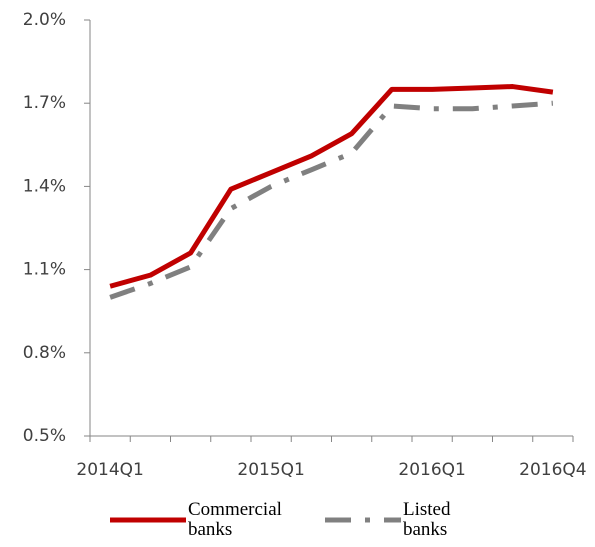 This screenshot has width=595, height=547. I want to click on legend-item: Listed banks, so click(393, 520).